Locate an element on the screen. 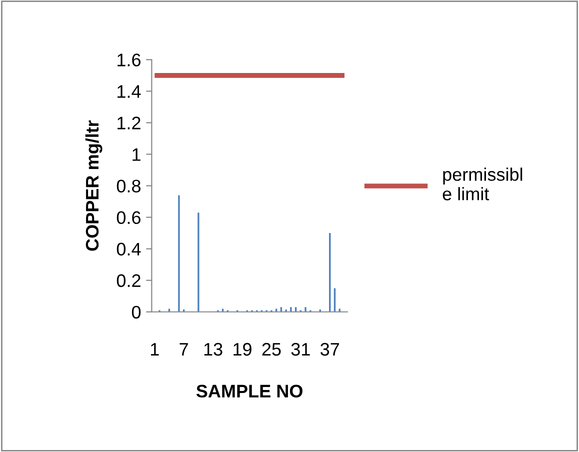 The width and height of the screenshot is (579, 452). x-tick-label: 7 is located at coordinates (184, 349).